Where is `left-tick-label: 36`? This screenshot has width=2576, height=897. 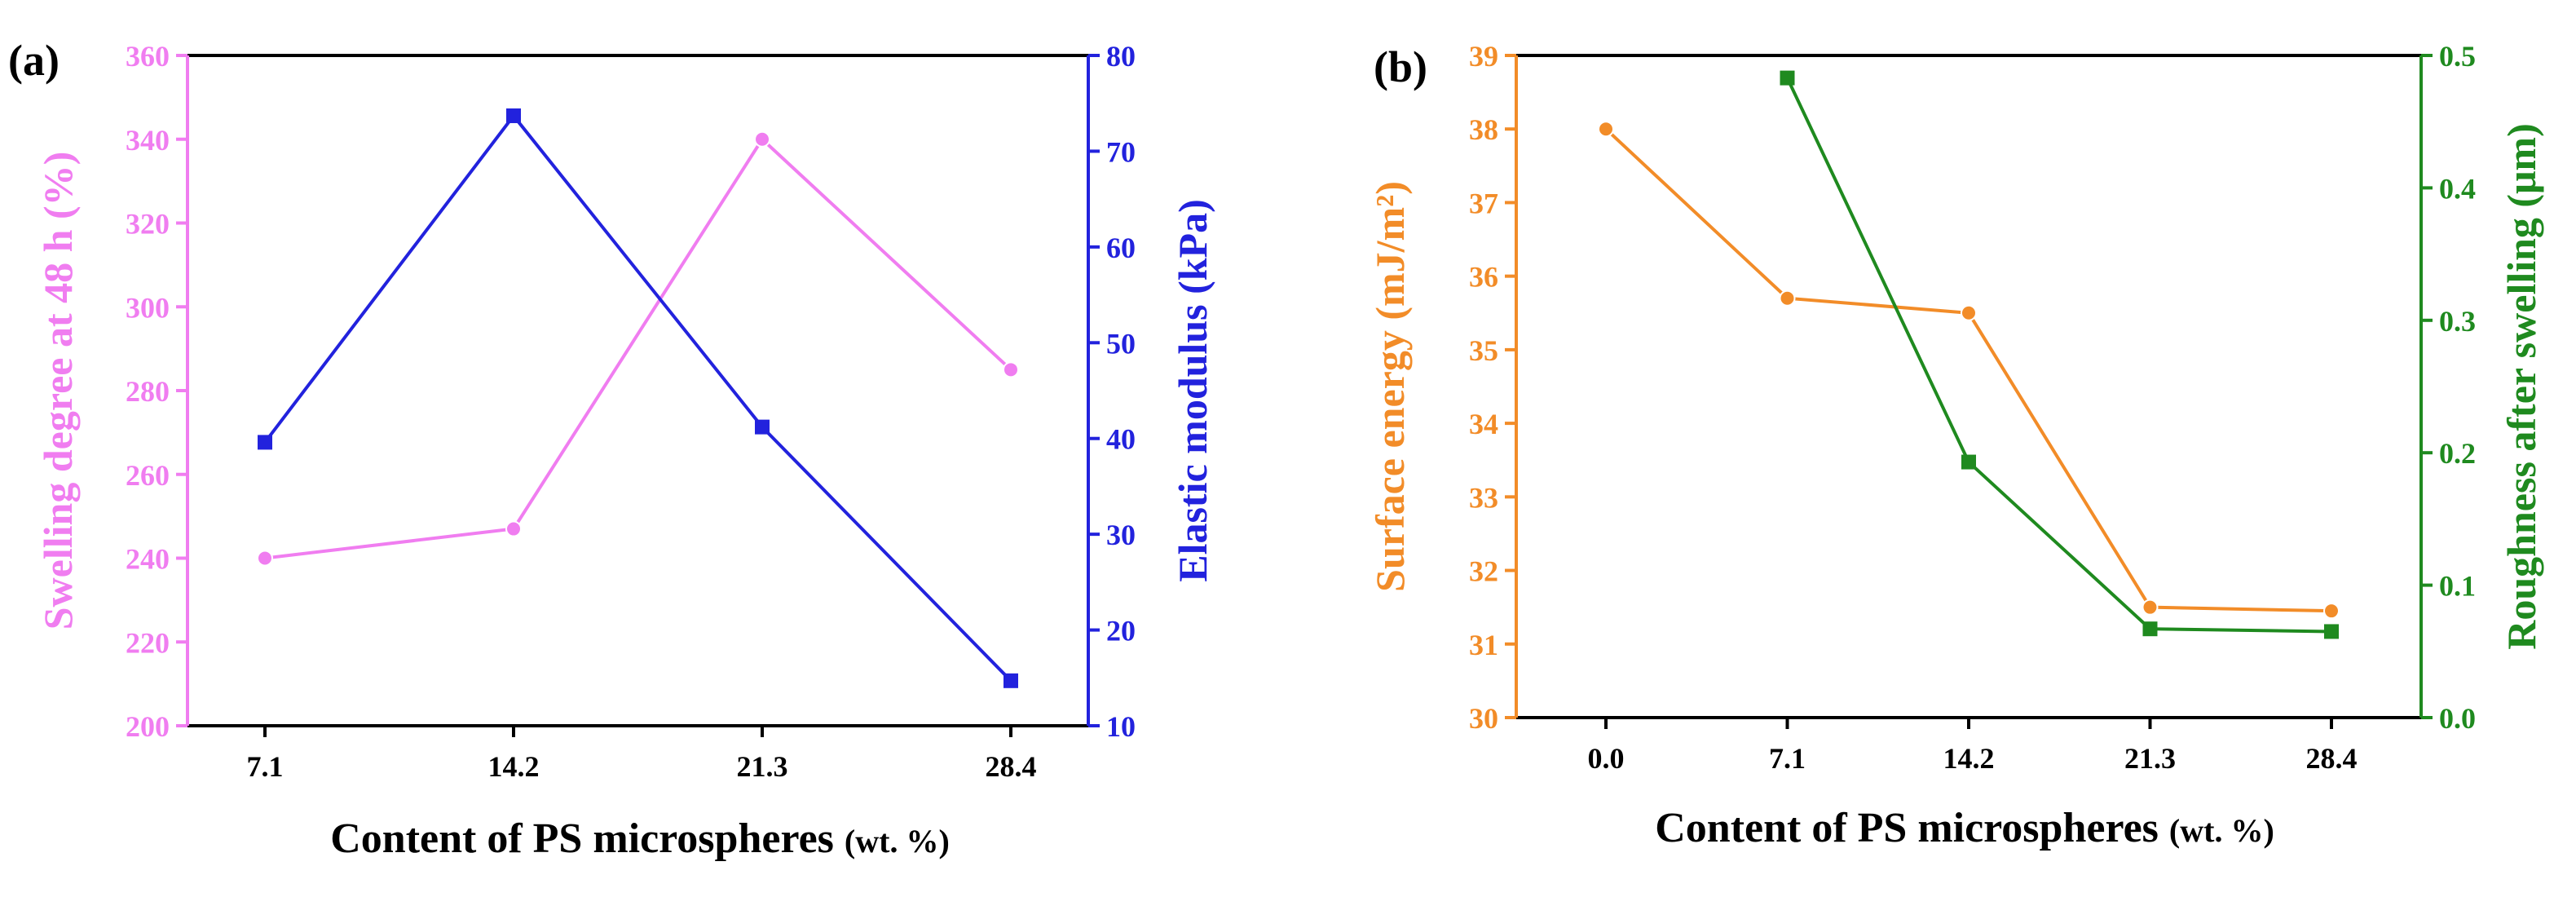 left-tick-label: 36 is located at coordinates (1483, 277).